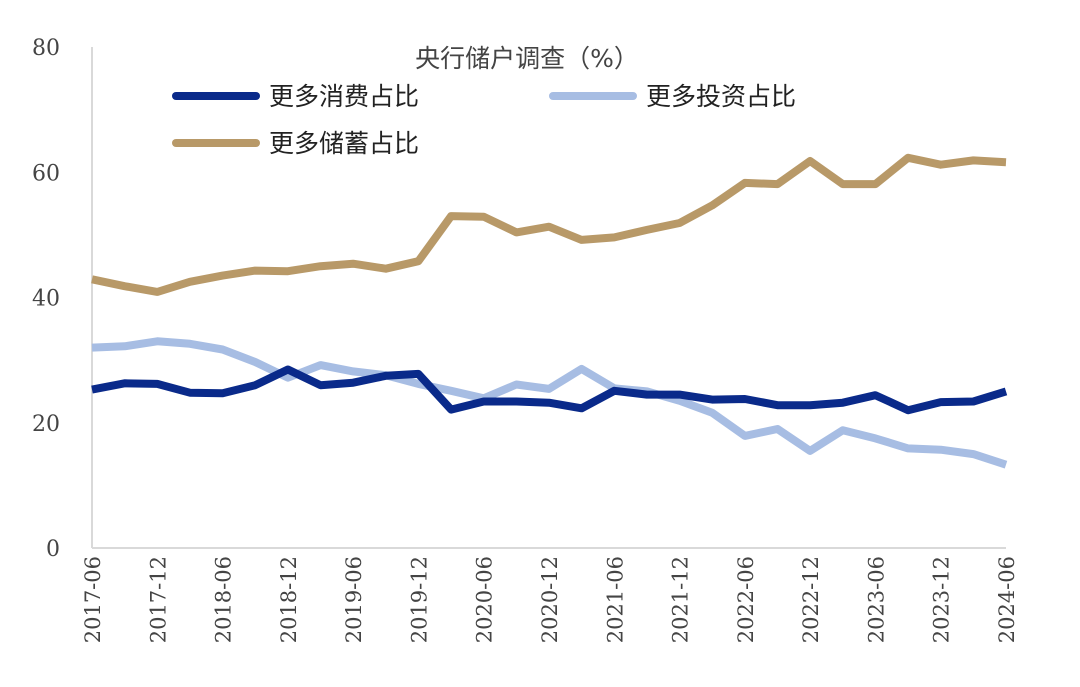 The width and height of the screenshot is (1080, 687). Describe the element at coordinates (93, 599) in the screenshot. I see `x-tick-label: 2017-06` at that location.